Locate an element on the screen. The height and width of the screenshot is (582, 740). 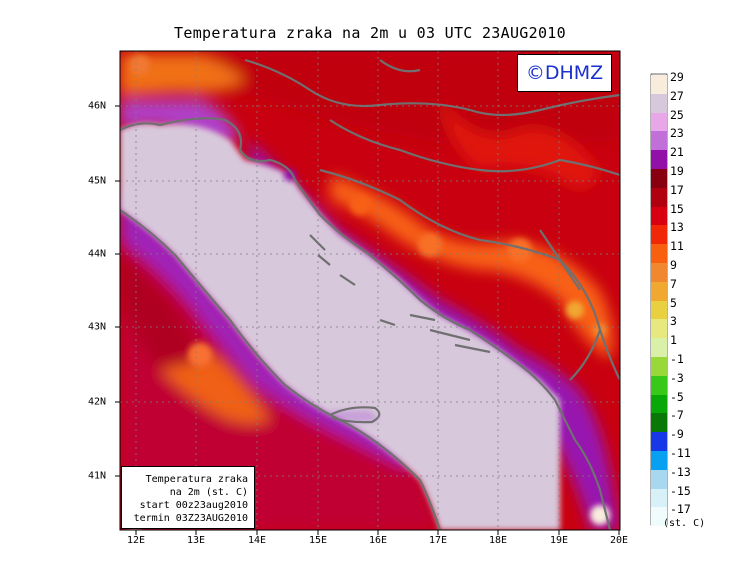
lat-label: 46N is located at coordinates (97, 106).